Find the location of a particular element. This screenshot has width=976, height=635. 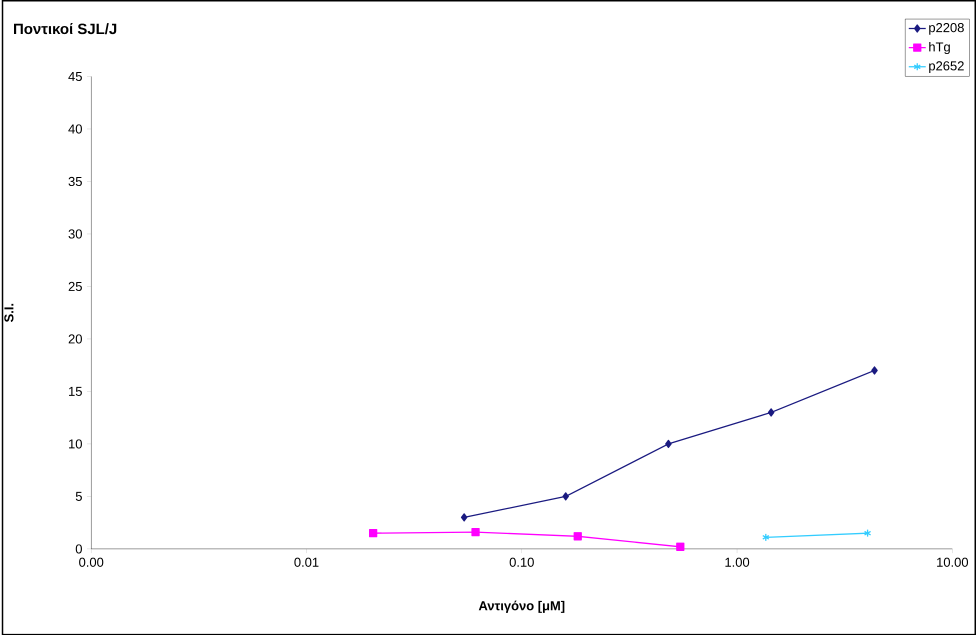

x-tick-label: 0.10 is located at coordinates (522, 562).